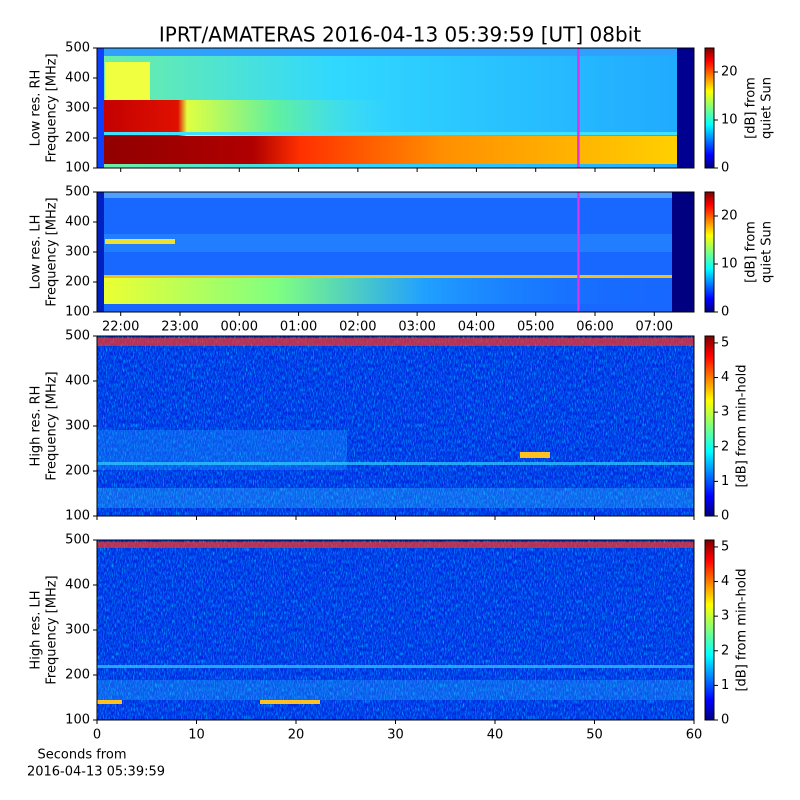 This screenshot has width=800, height=800. Describe the element at coordinates (36, 629) in the screenshot. I see `y-axis-label: High res. LH` at that location.